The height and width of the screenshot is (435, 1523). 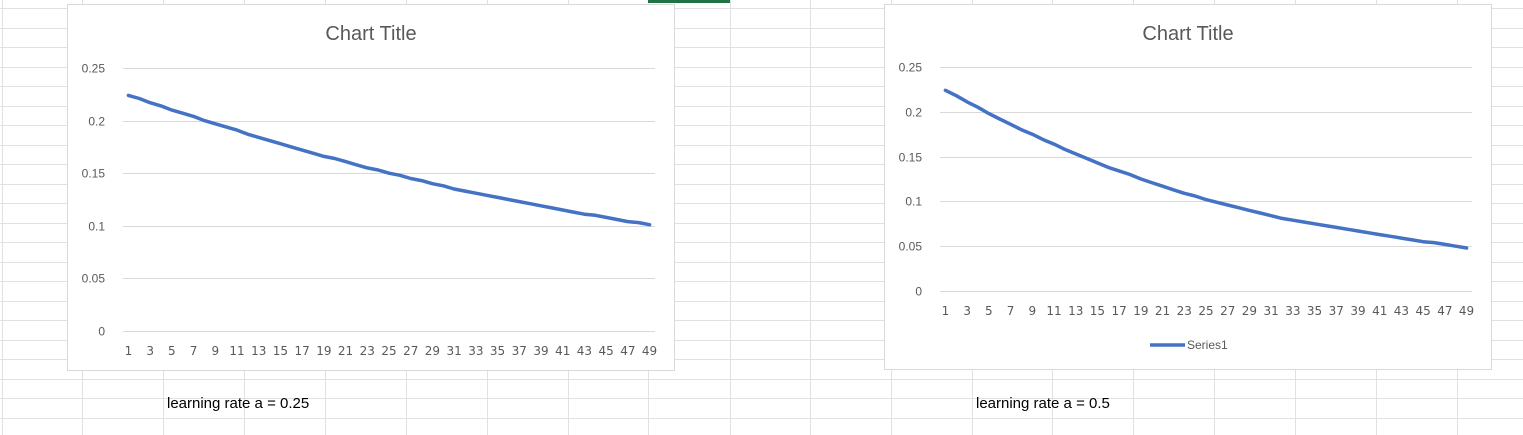 I want to click on caption-learning-rate: learning rate a = 0.25, so click(x=238, y=403).